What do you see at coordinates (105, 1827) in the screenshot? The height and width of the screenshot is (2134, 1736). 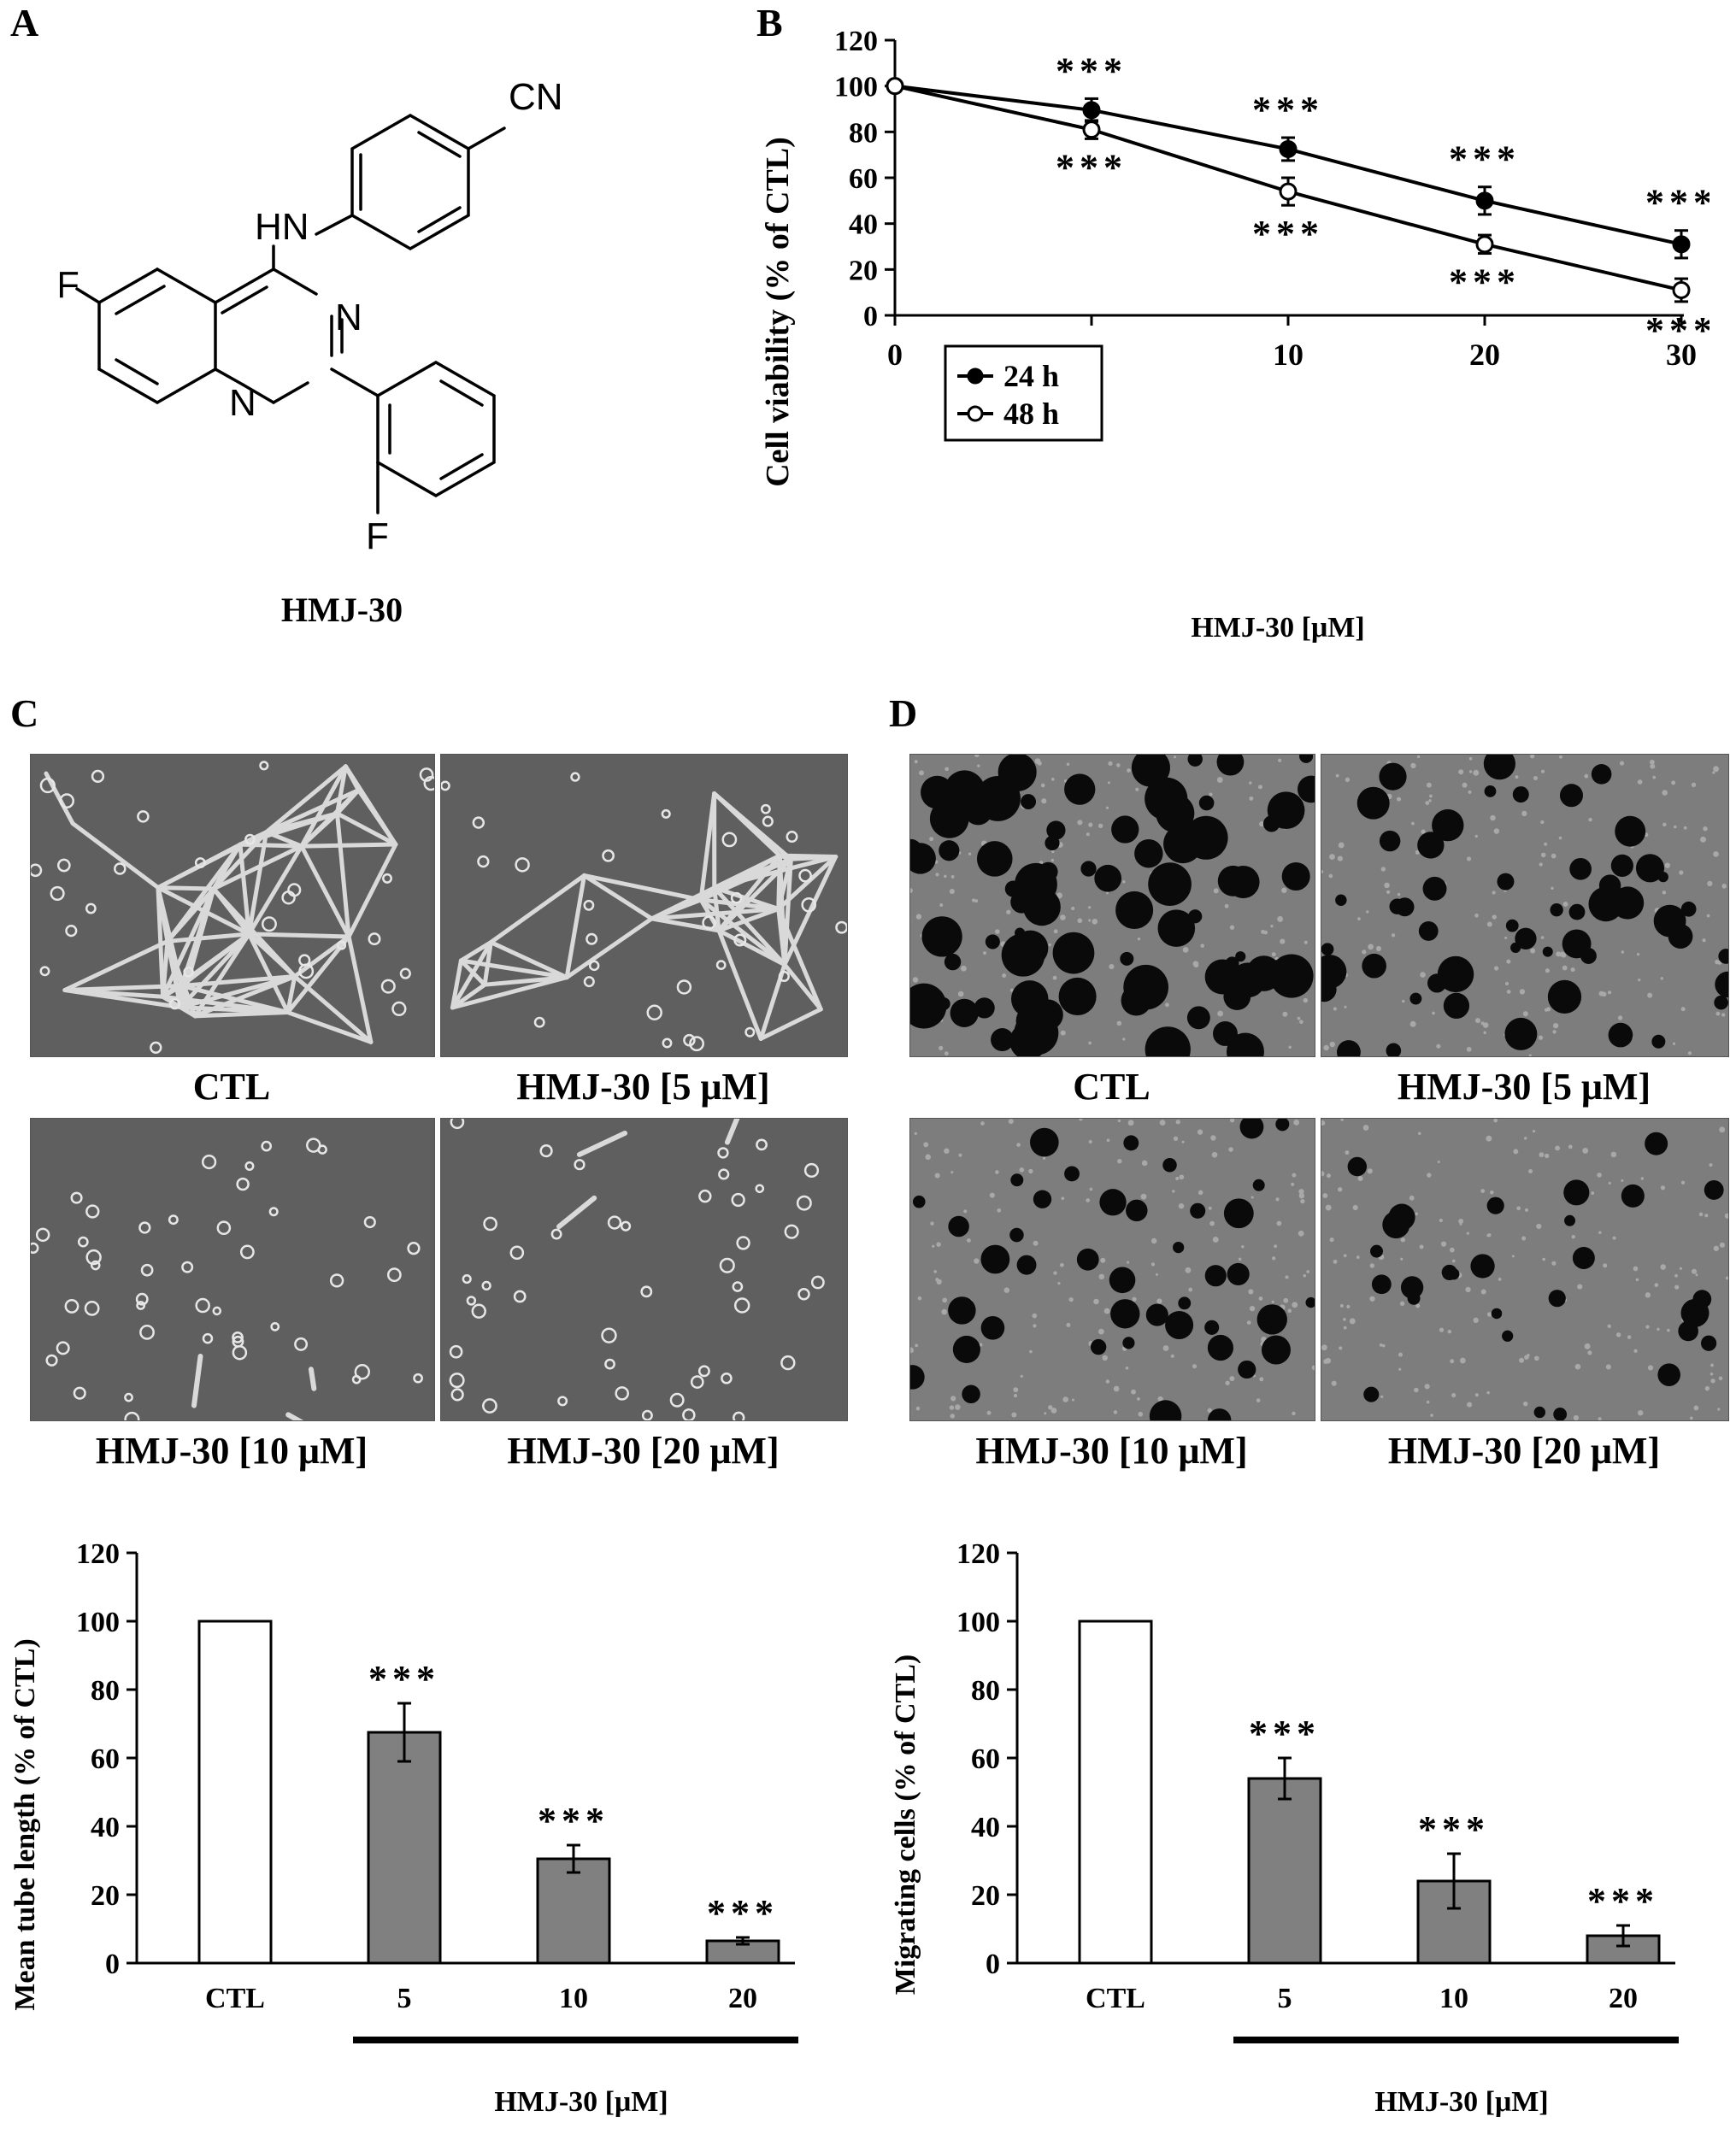 I see `tube-y-tick-label: 40` at bounding box center [105, 1827].